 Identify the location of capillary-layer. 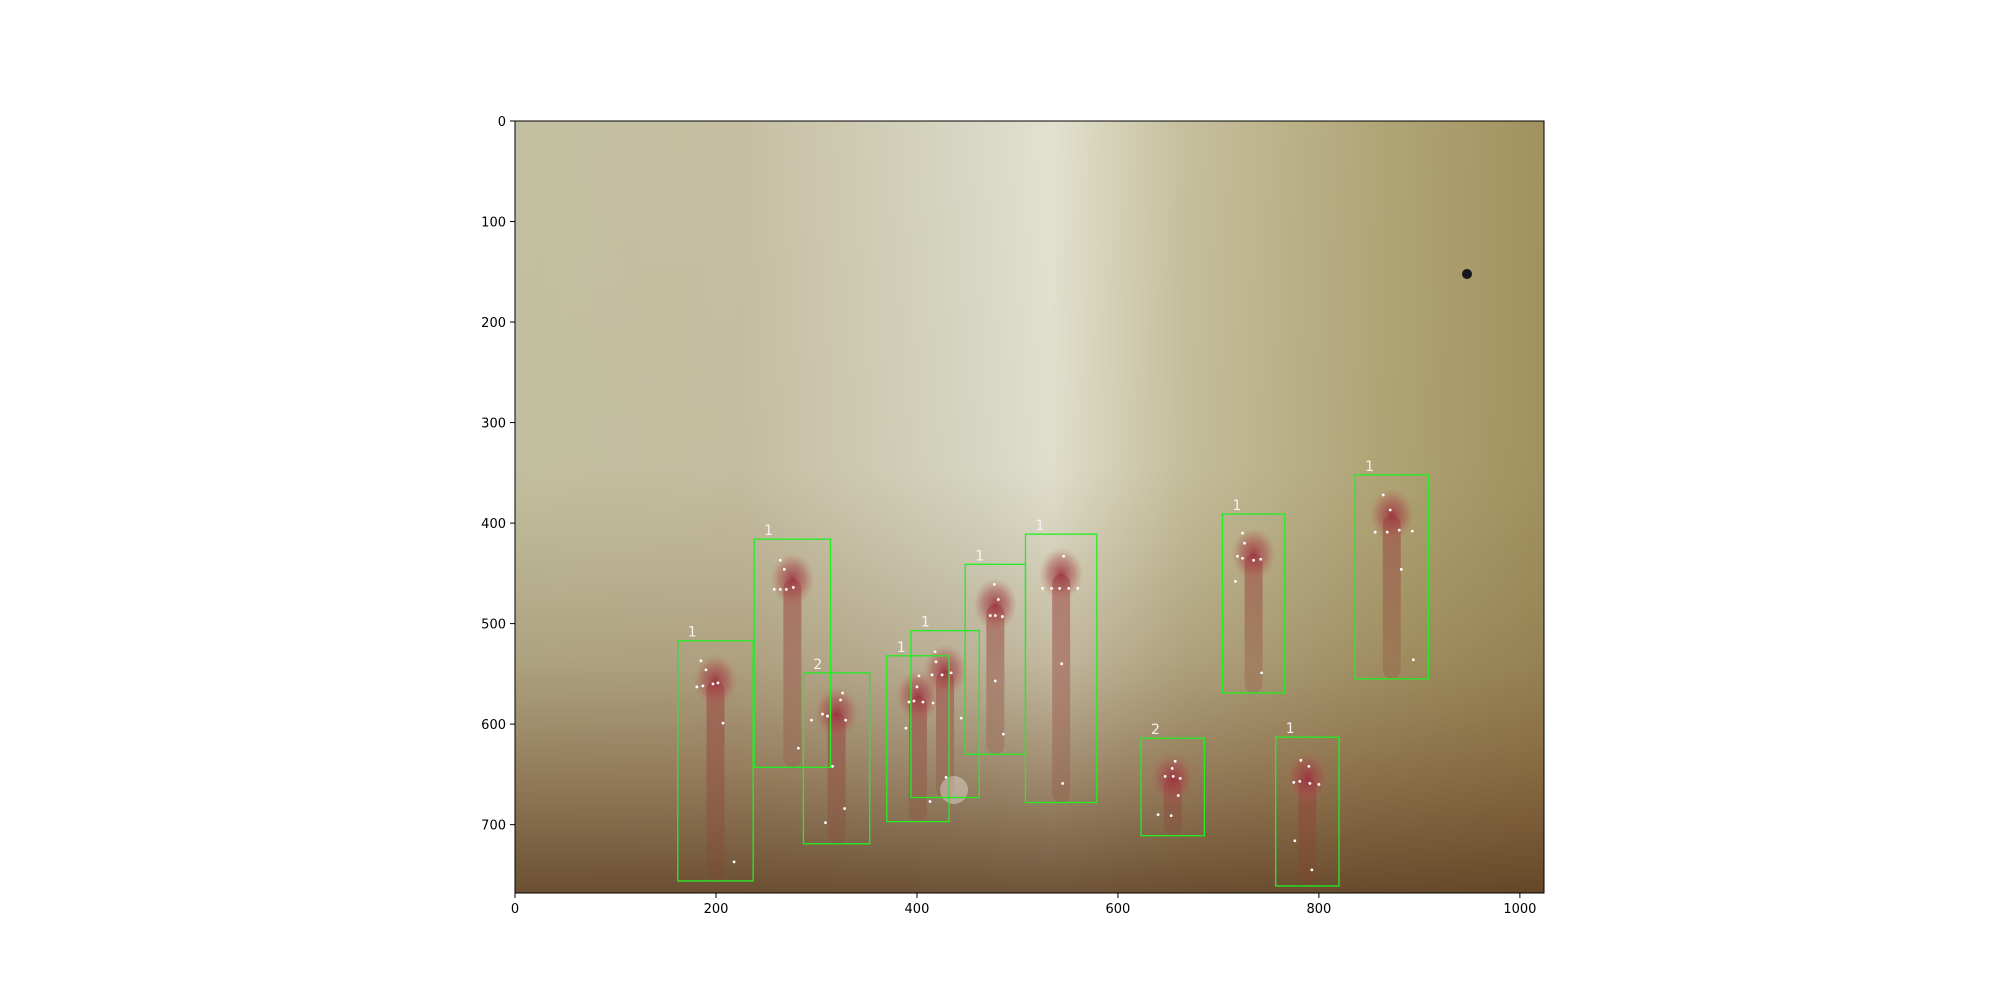
(1053, 687).